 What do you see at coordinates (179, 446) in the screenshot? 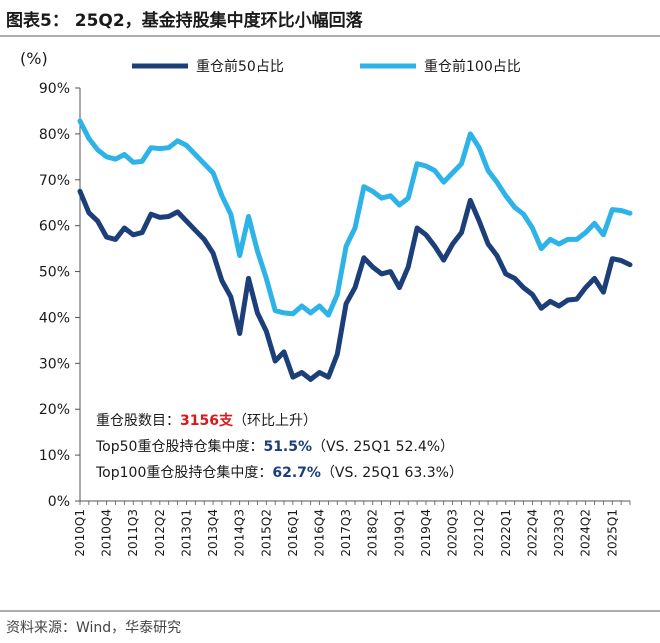
I see `annotation-2-prefix: Top50重仓股持仓集中度：` at bounding box center [179, 446].